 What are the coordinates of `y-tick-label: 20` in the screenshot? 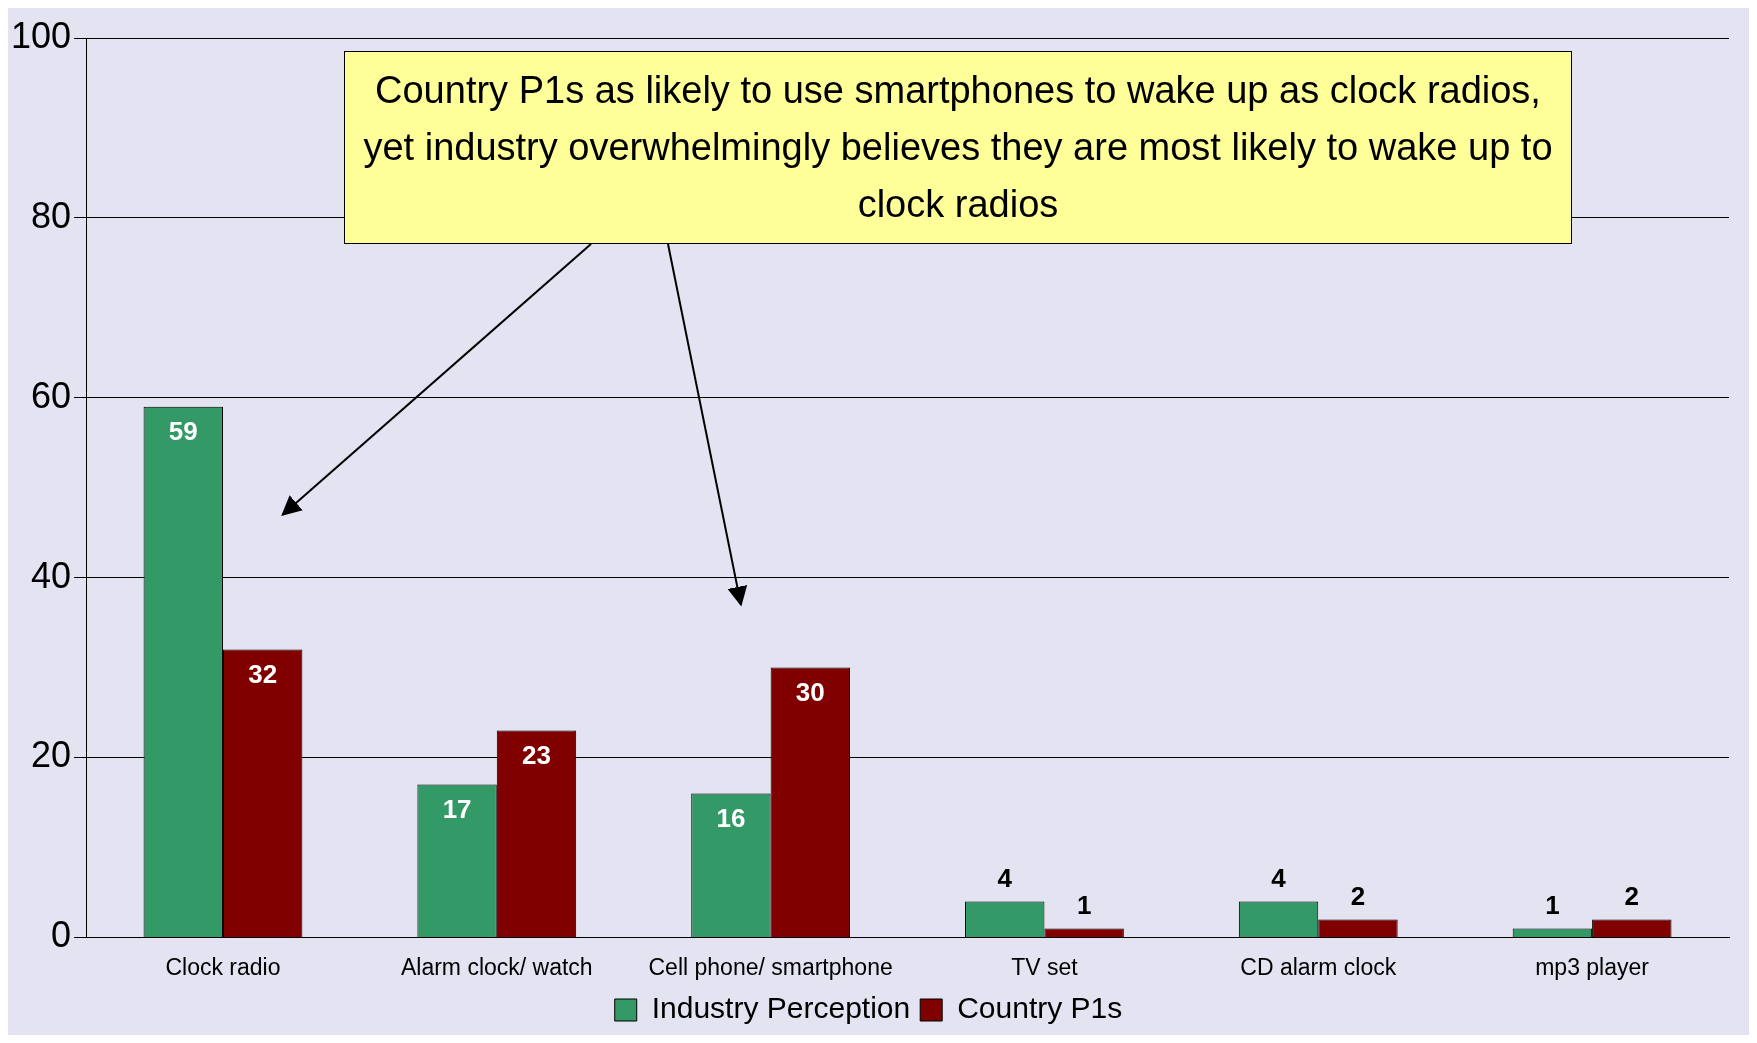 It's located at (51, 755).